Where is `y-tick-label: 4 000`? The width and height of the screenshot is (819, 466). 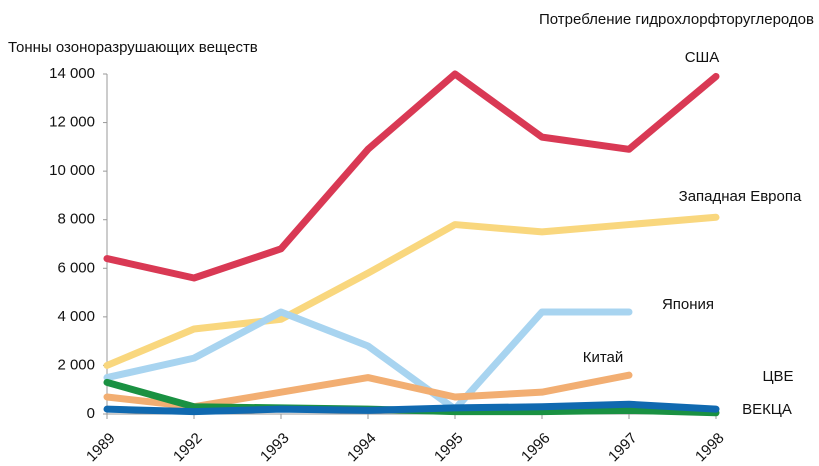 y-tick-label: 4 000 is located at coordinates (76, 316).